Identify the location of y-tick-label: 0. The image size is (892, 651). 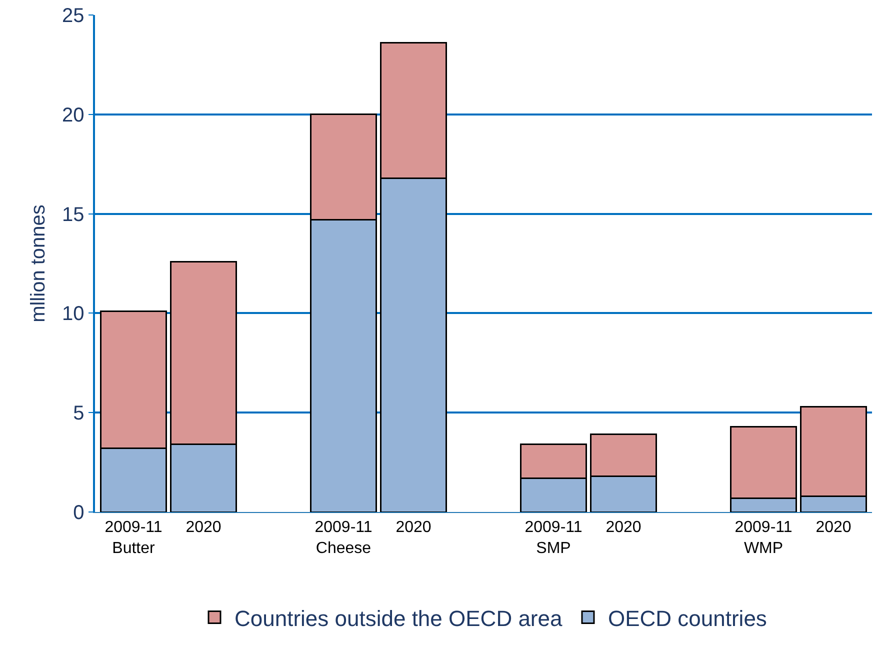
(78, 513).